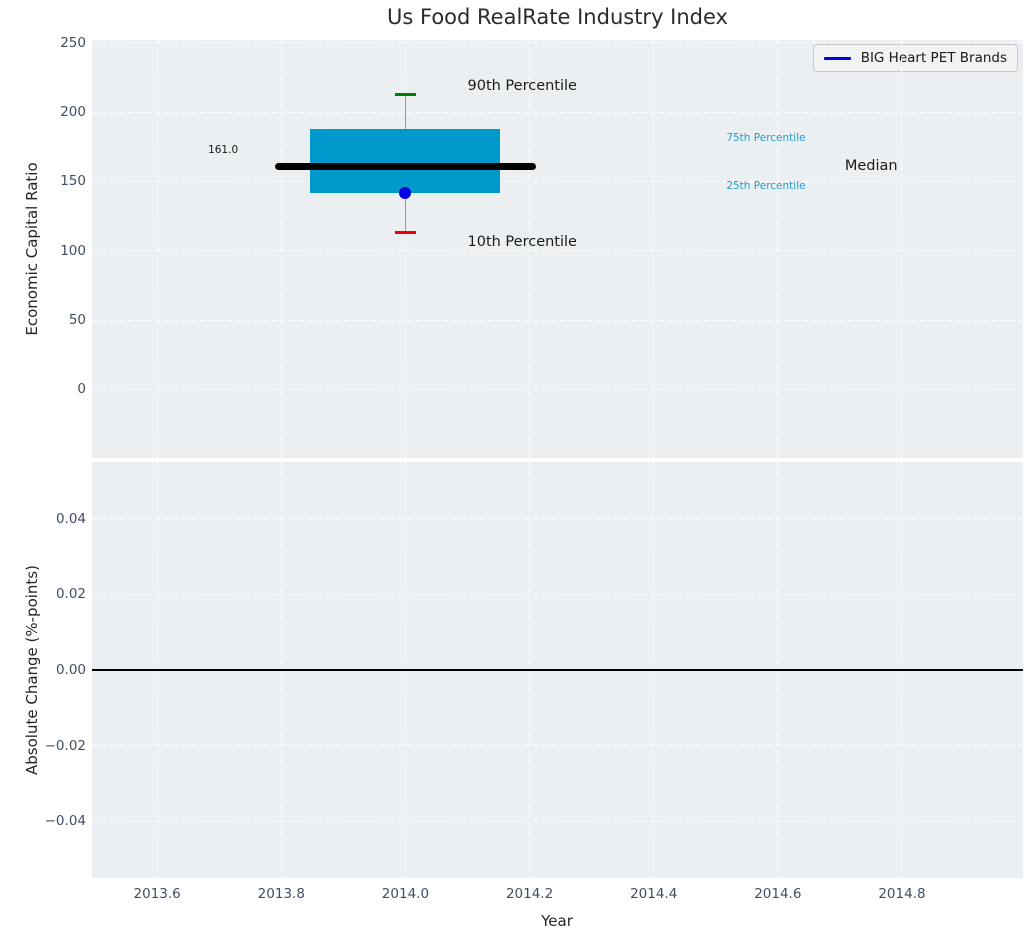 The width and height of the screenshot is (1034, 942). Describe the element at coordinates (933, 58) in the screenshot. I see `legend-label: BIG Heart PET Brands` at that location.